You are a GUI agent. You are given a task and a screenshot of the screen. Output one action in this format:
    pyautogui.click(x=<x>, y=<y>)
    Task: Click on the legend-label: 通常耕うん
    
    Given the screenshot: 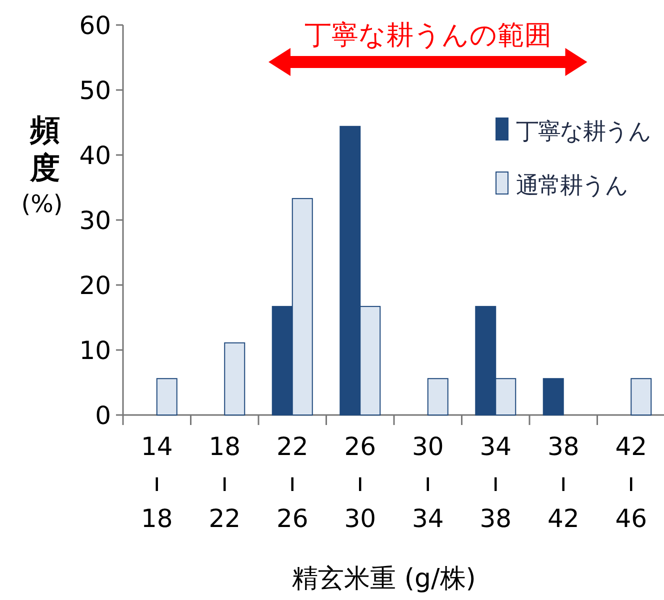 What is the action you would take?
    pyautogui.click(x=572, y=186)
    